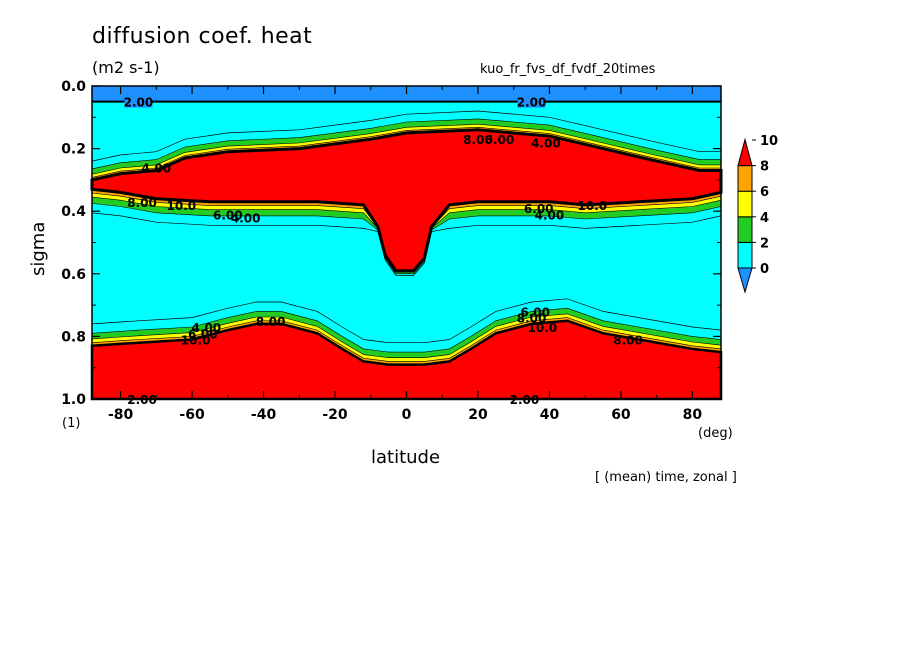 The height and width of the screenshot is (654, 904). What do you see at coordinates (539, 209) in the screenshot?
I see `contour-label-8: 6.00` at bounding box center [539, 209].